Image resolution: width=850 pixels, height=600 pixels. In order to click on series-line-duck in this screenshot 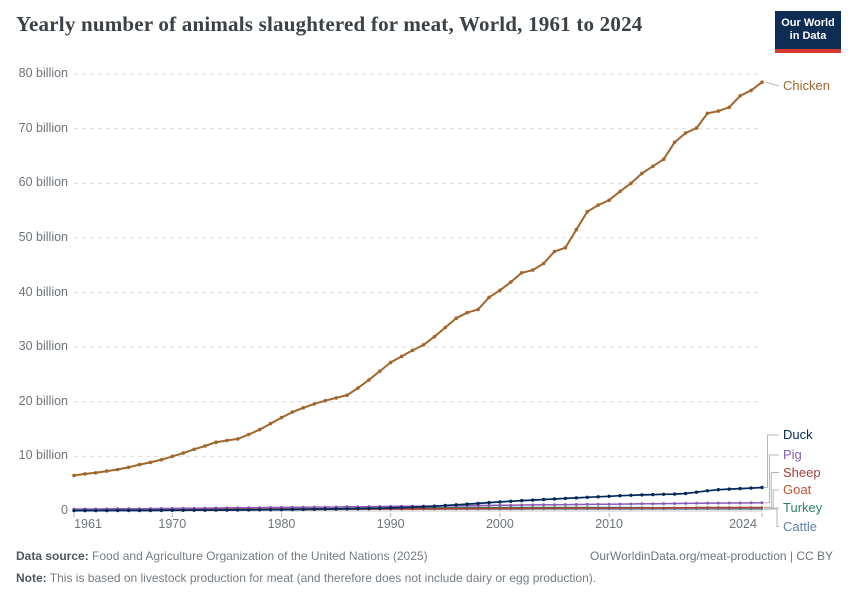, I will do `click(418, 499)`.